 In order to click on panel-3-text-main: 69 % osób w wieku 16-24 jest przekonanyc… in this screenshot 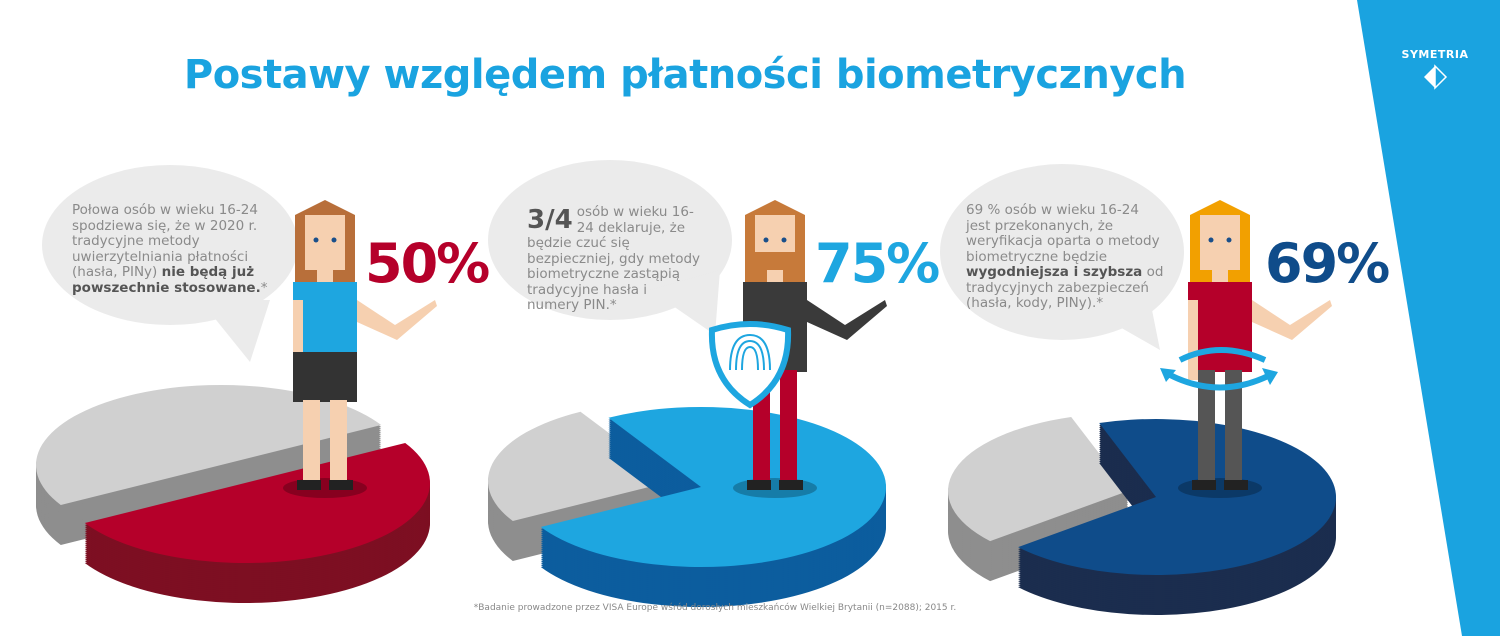, I will do `click(1063, 233)`.